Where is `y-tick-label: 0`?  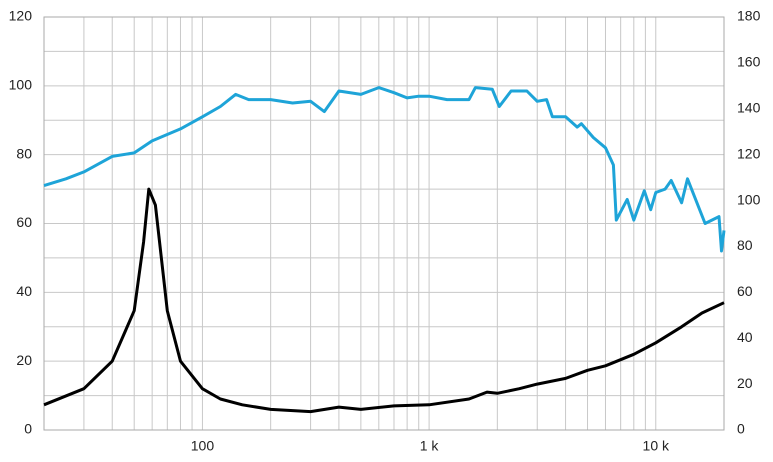
y-tick-label: 0 is located at coordinates (28, 429).